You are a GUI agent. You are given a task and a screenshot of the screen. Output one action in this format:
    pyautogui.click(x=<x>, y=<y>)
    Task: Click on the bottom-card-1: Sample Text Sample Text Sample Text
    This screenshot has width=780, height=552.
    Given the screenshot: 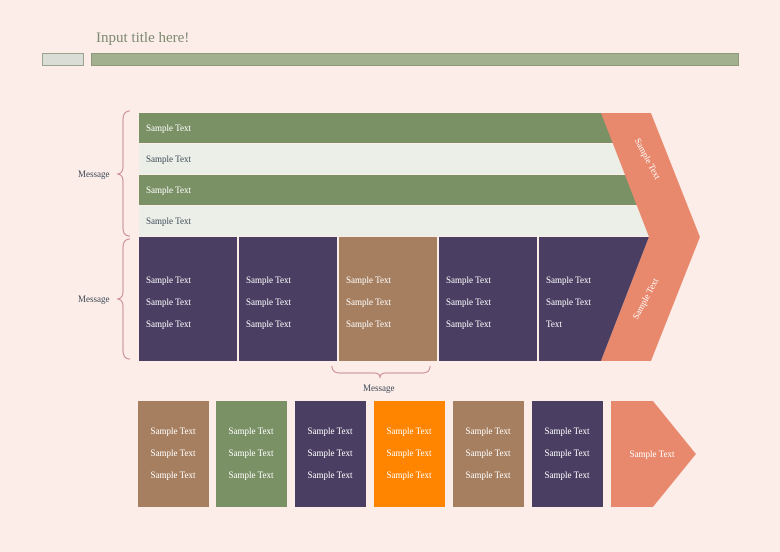 What is the action you would take?
    pyautogui.click(x=173, y=454)
    